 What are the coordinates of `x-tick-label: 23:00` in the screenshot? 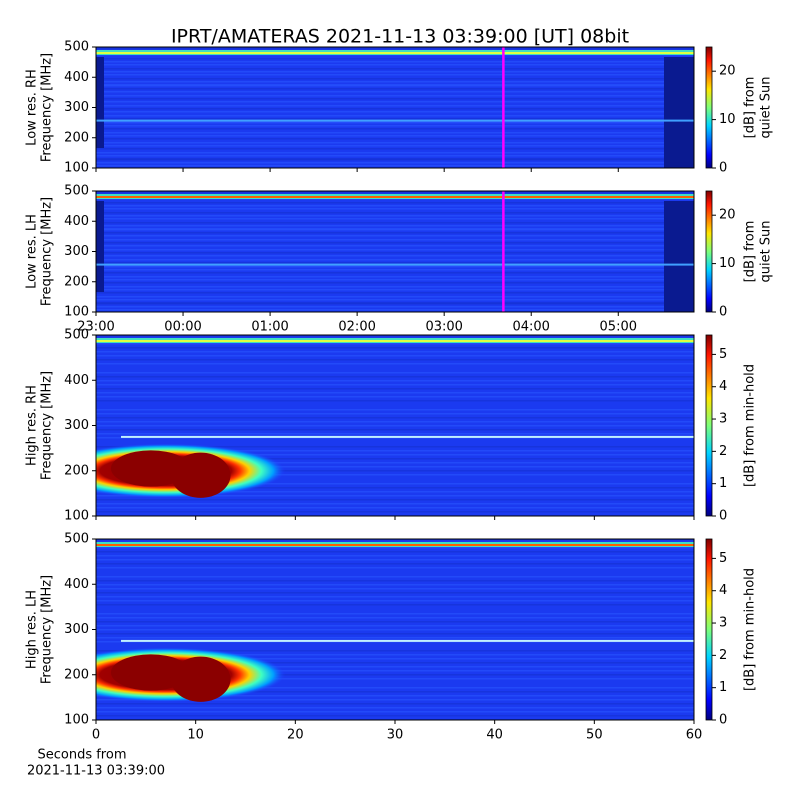 It's located at (95, 327).